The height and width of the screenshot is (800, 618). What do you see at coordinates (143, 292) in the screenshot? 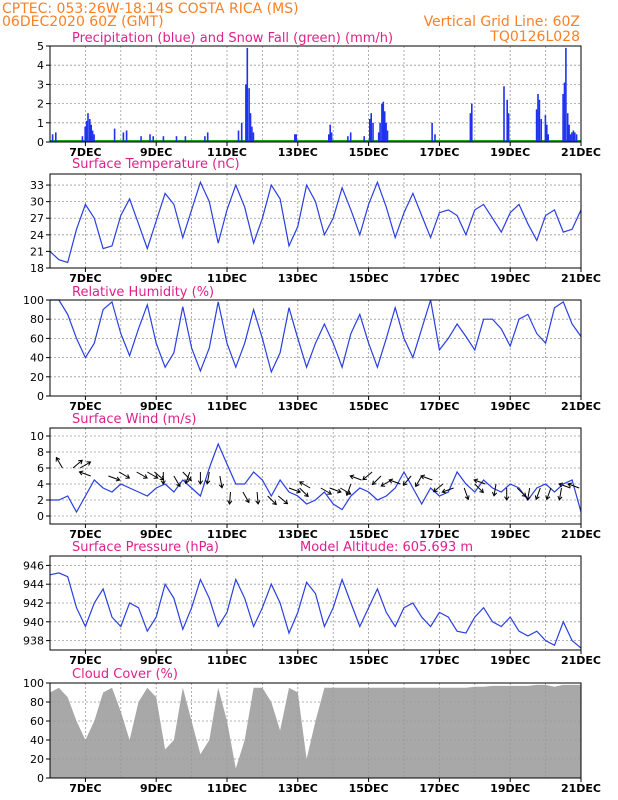
I see `humidity-title: Relative Humidity (%)` at bounding box center [143, 292].